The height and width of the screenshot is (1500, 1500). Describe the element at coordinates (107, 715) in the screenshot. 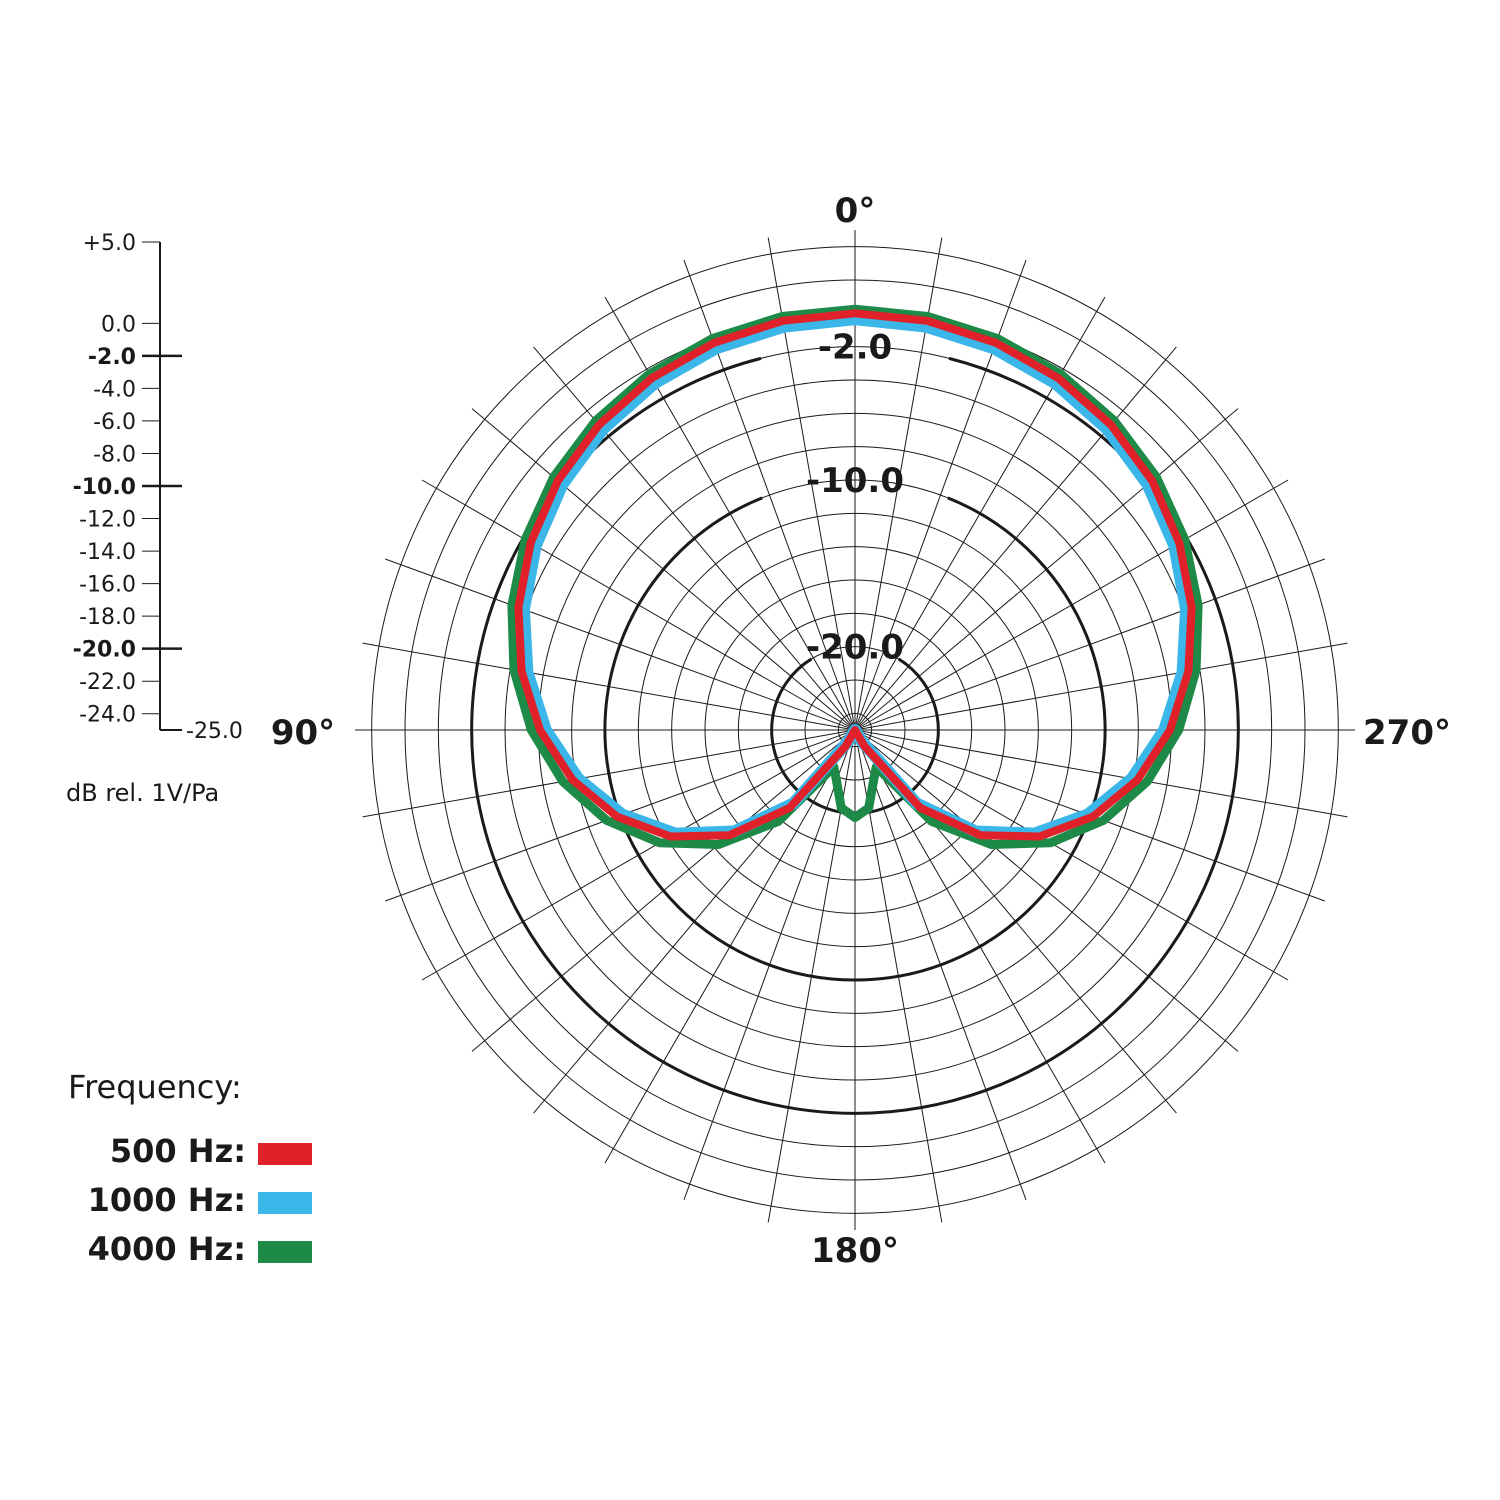

I see `scale-tick-label: -24.0` at that location.